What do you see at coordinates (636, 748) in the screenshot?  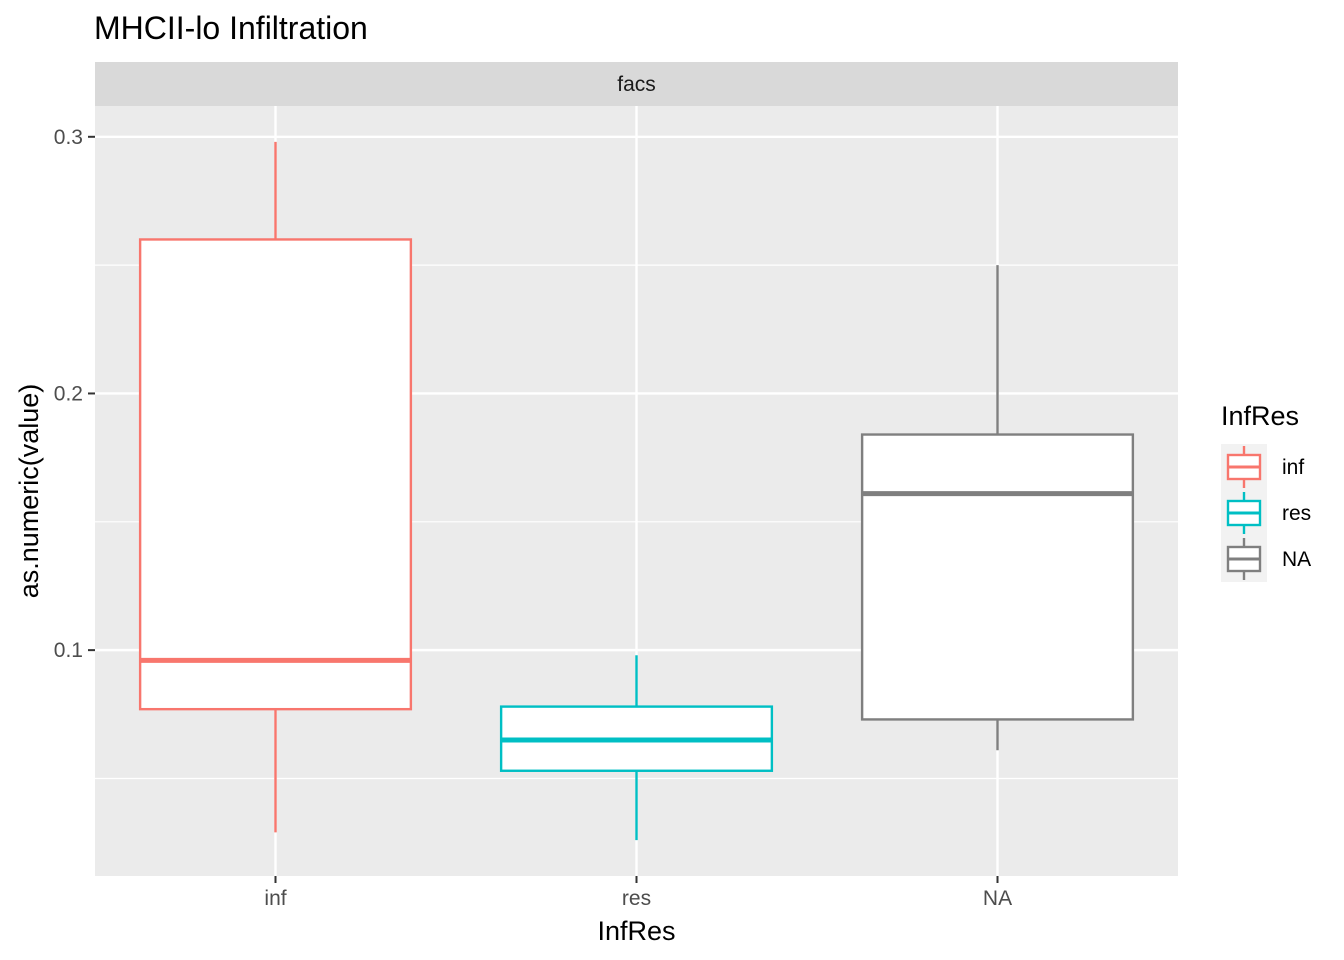 I see `box-res` at bounding box center [636, 748].